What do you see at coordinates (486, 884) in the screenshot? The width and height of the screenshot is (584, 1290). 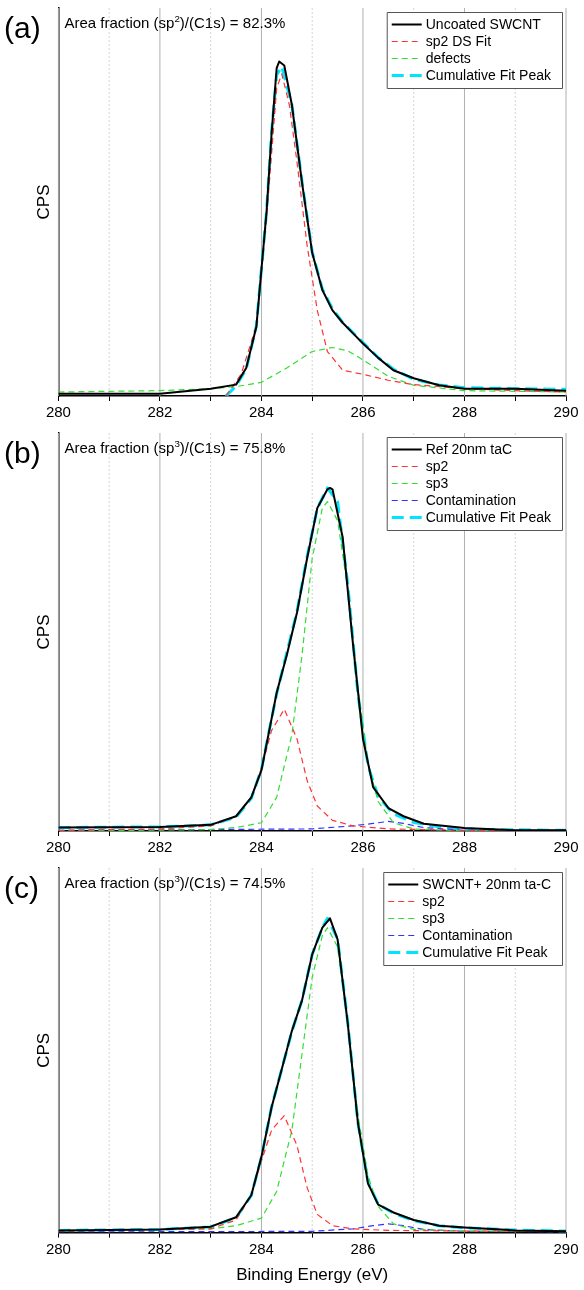 I see `legend-label: SWCNT+ 20nm ta-C` at bounding box center [486, 884].